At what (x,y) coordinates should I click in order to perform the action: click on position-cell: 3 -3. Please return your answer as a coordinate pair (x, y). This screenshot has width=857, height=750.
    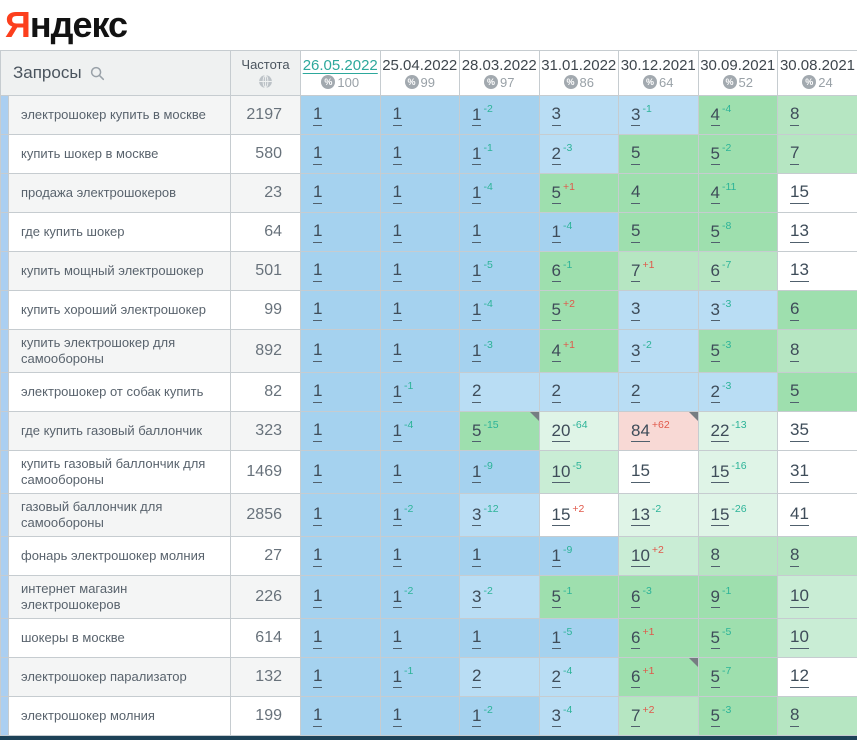
    Looking at the image, I should click on (737, 310).